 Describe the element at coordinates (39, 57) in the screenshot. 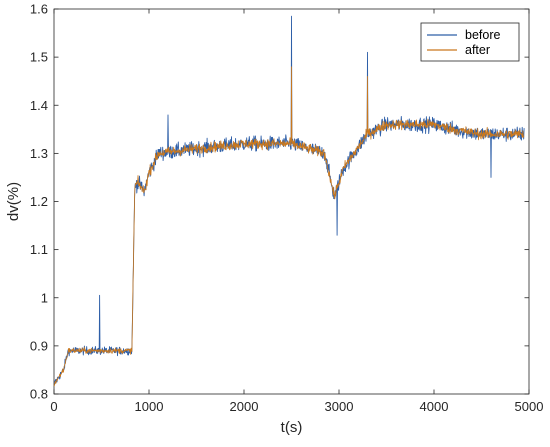

I see `y-tick-label: 1.5` at that location.